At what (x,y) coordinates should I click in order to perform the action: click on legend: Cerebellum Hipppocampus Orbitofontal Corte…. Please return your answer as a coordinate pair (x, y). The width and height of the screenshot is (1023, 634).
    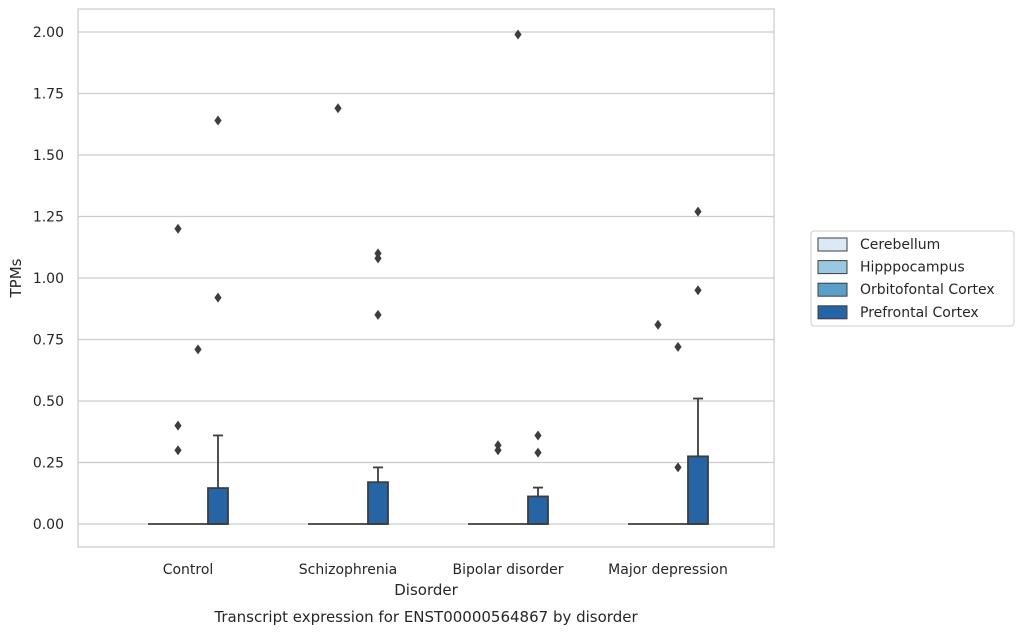
    Looking at the image, I should click on (912, 278).